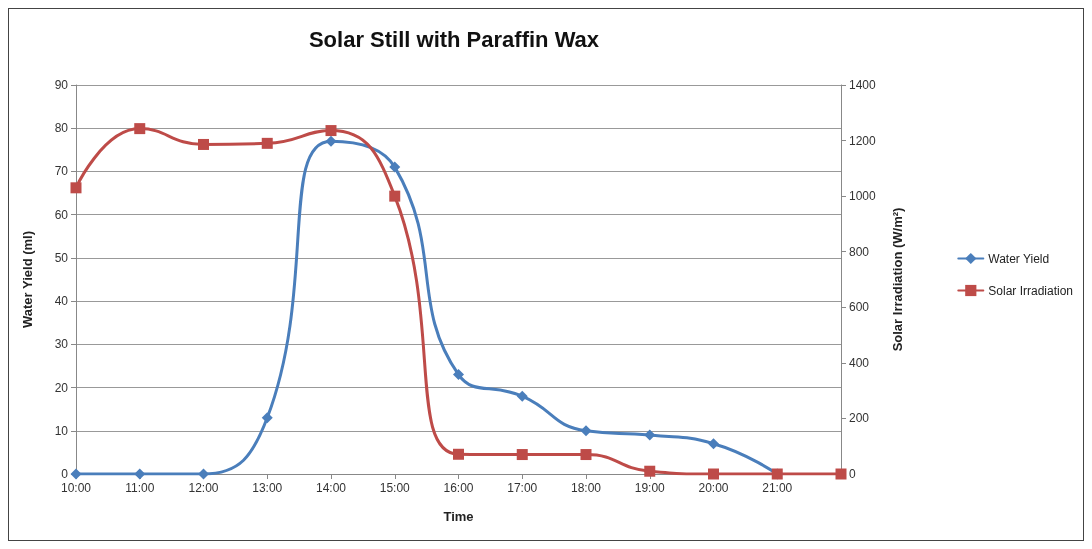 The width and height of the screenshot is (1092, 549). What do you see at coordinates (61, 128) in the screenshot?
I see `y-tick-label: 80` at bounding box center [61, 128].